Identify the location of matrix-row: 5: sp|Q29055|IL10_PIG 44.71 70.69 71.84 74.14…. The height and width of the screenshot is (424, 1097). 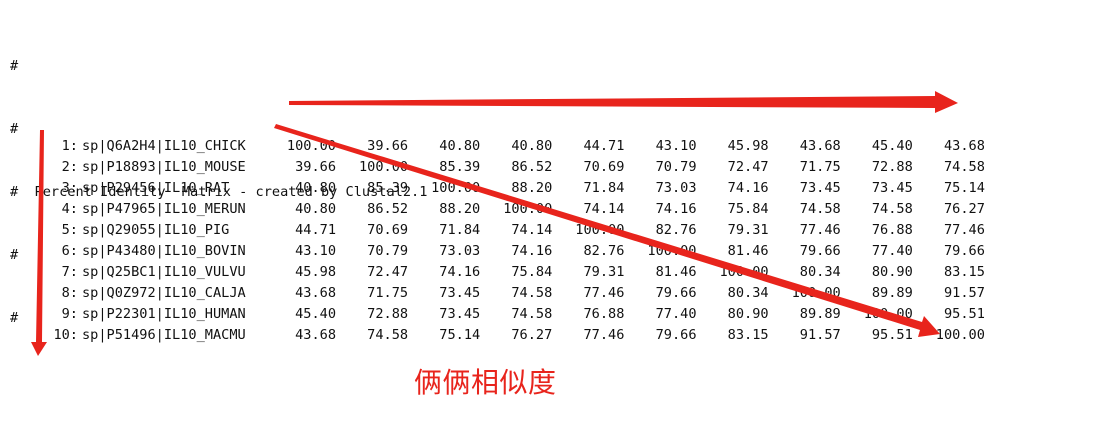
(500, 230).